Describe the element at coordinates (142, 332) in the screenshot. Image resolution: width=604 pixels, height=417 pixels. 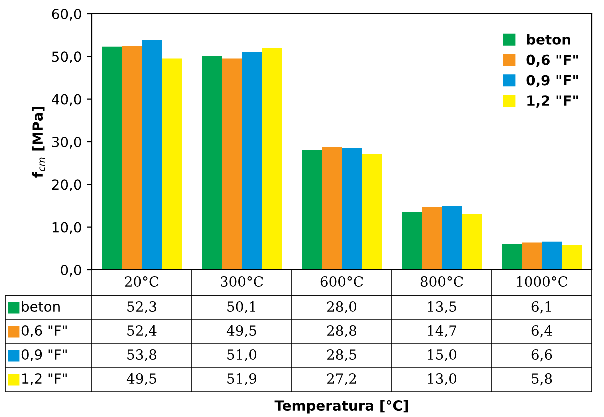
I see `data-label: 52,4` at that location.